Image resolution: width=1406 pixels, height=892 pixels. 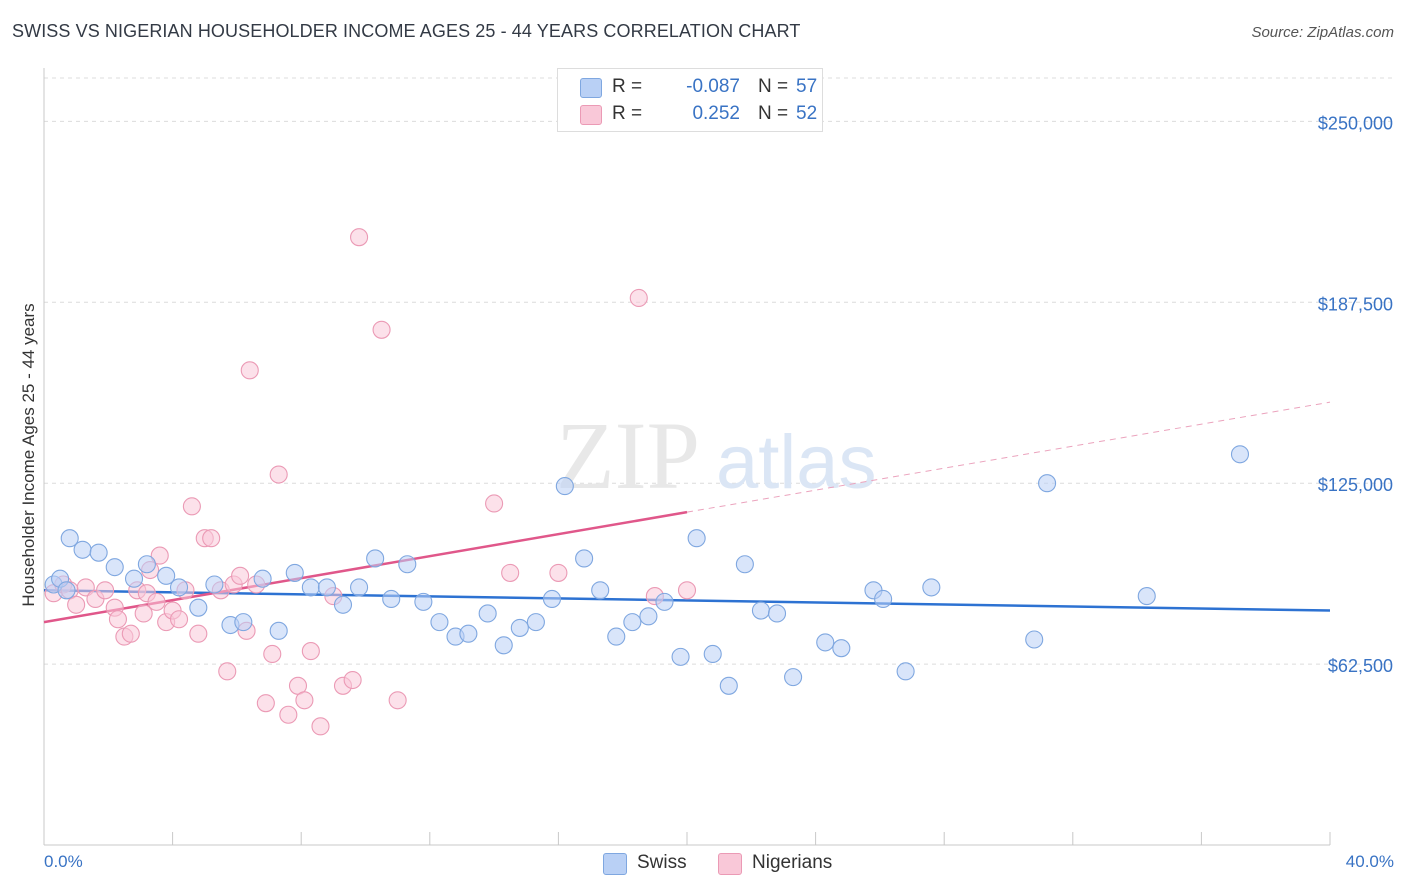 I want to click on y-tick-label: $187,500, so click(x=1355, y=304).